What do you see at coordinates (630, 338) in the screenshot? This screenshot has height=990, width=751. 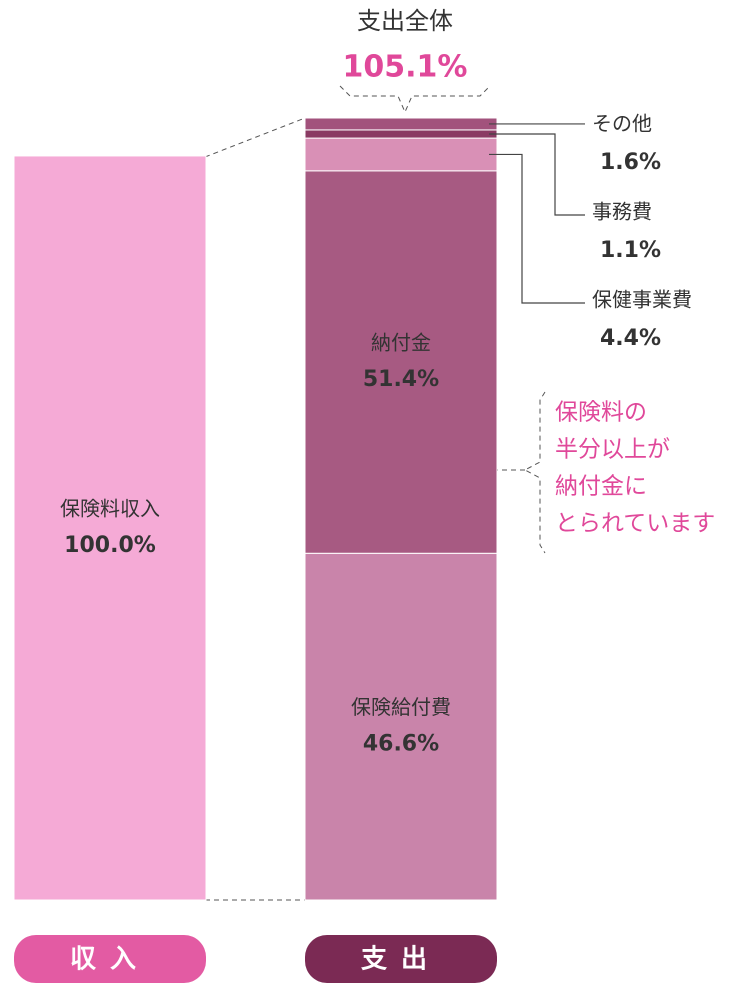 I see `callout-value: 4.4%` at bounding box center [630, 338].